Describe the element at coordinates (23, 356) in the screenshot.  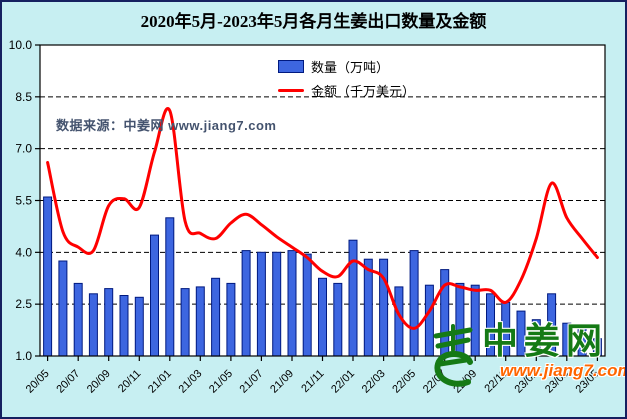
I see `svg-text: 1.0` at that location.